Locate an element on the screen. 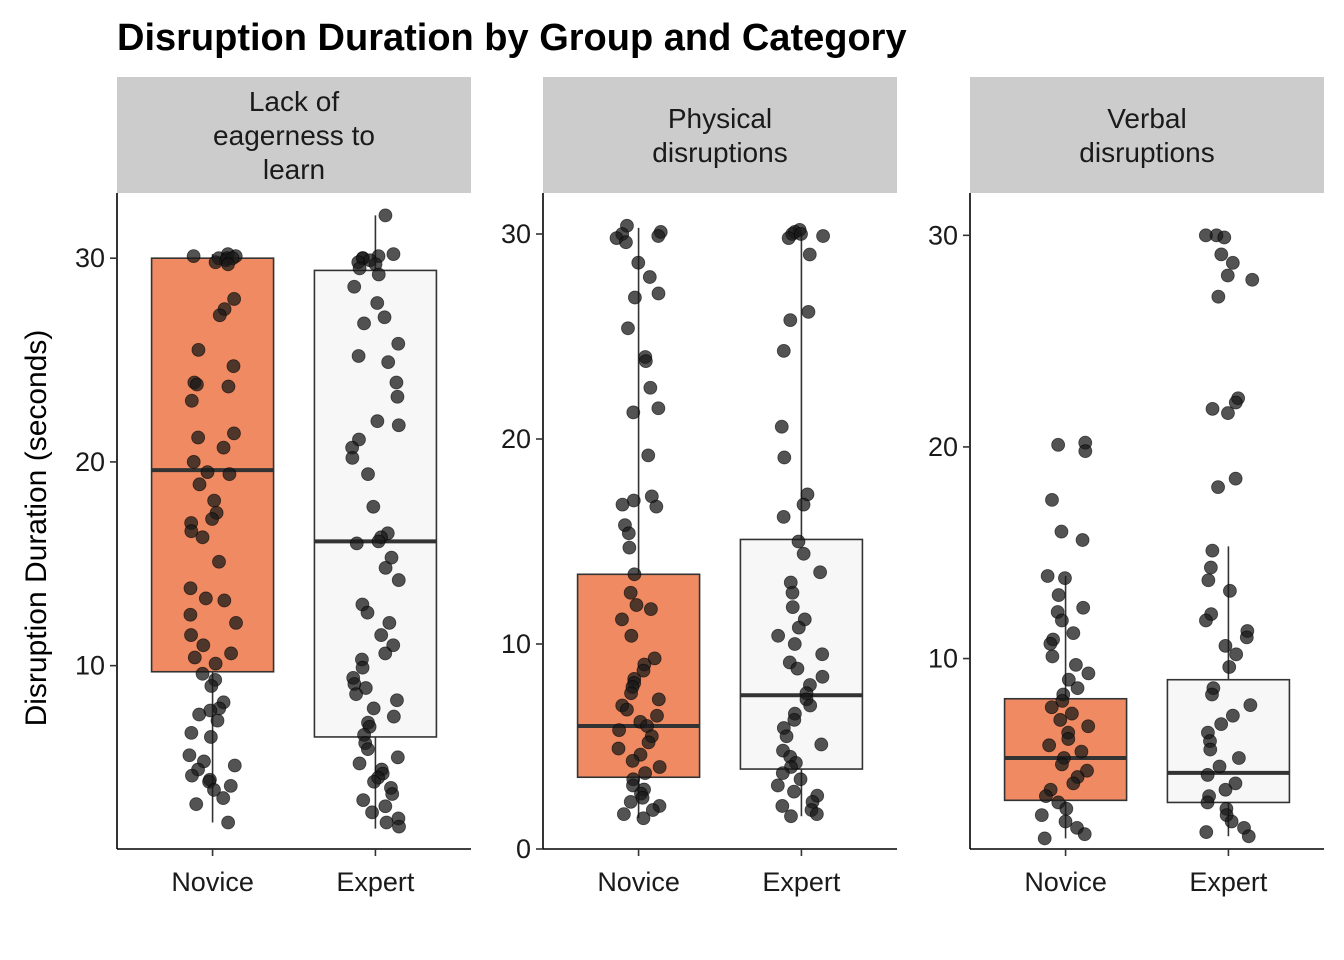 The height and width of the screenshot is (960, 1344). y-tick-label: 10 is located at coordinates (943, 659).